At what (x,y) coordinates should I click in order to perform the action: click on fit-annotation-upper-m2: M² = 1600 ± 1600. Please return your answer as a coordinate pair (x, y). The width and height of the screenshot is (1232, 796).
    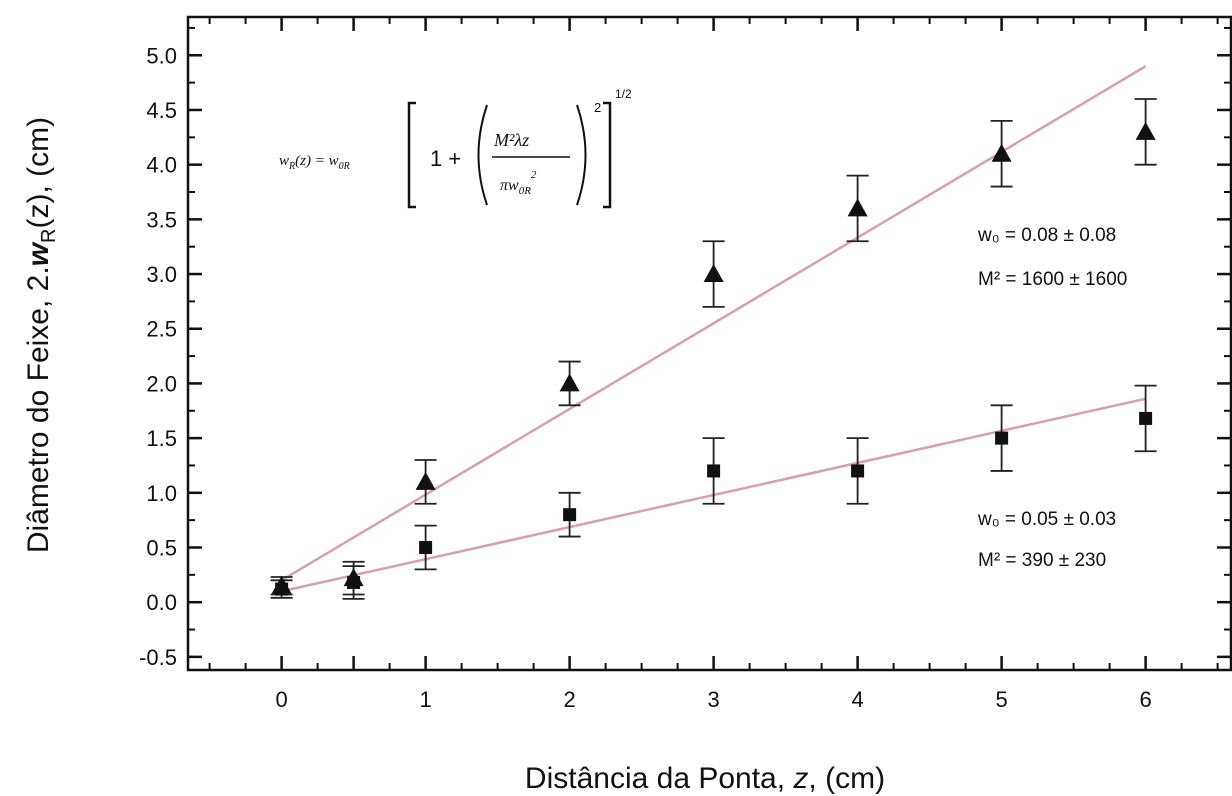
    Looking at the image, I should click on (1052, 279).